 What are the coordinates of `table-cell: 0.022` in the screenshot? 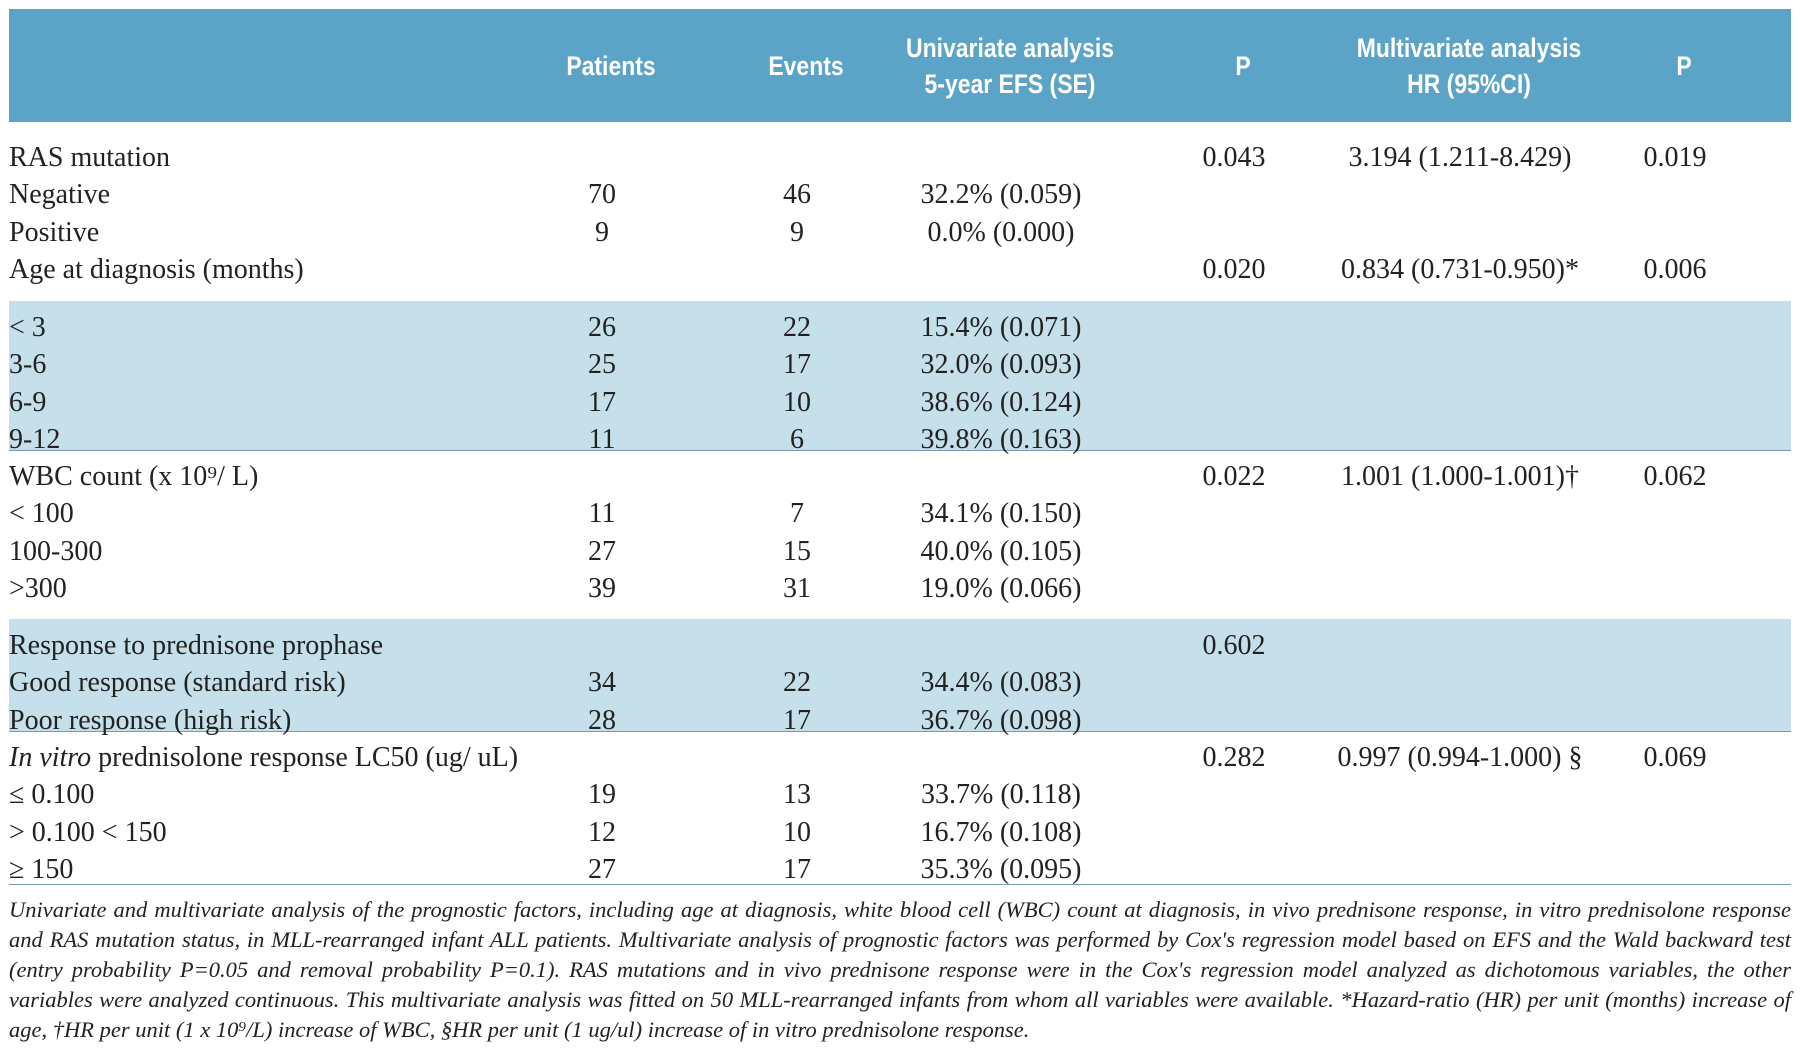 It's located at (1234, 476).